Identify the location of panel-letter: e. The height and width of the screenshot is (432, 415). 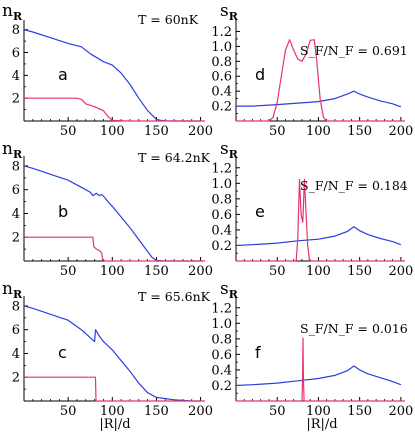
(260, 211).